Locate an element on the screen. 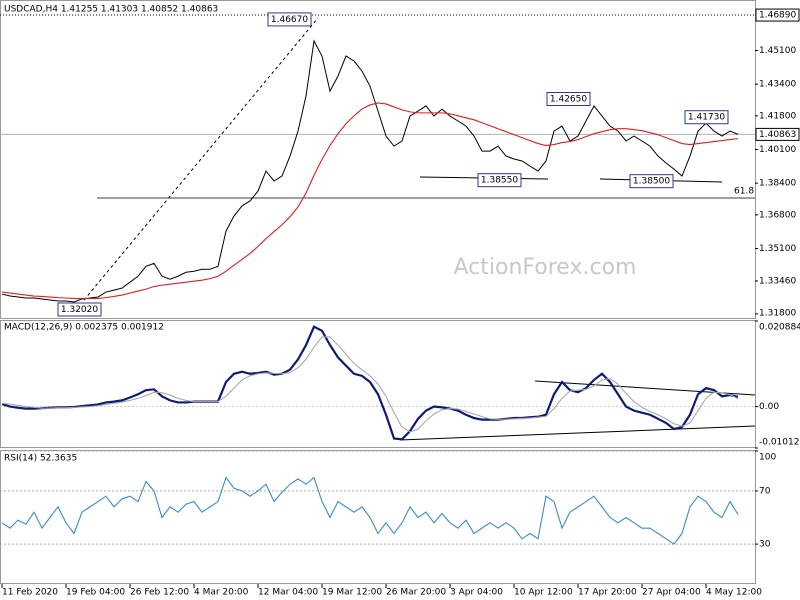 The width and height of the screenshot is (800, 600). y-tick-label: 30 is located at coordinates (765, 545).